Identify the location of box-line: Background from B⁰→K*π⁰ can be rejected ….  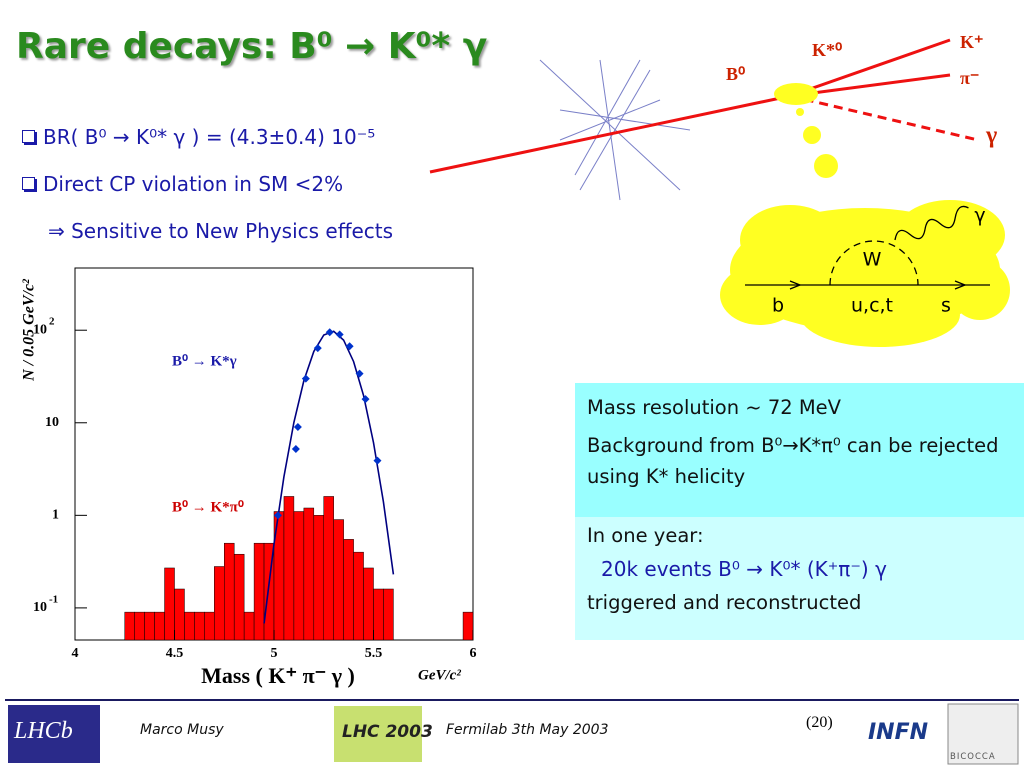
(793, 461).